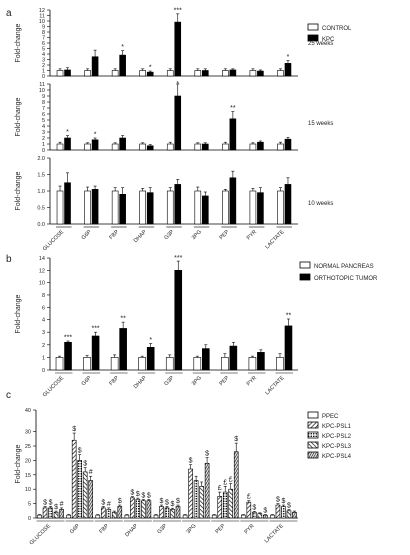  What do you see at coordinates (41, 225) in the screenshot?
I see `y-tick-label-a10-0: 0.0` at bounding box center [41, 225].